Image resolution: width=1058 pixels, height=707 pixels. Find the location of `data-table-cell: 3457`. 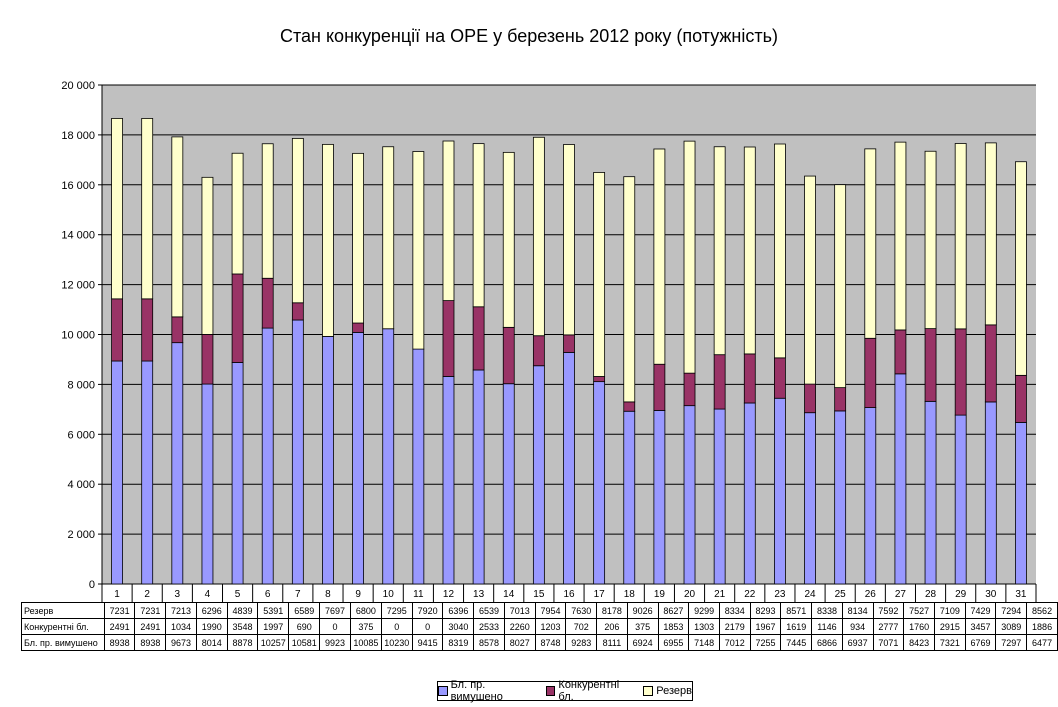

data-table-cell: 3457 is located at coordinates (980, 626).